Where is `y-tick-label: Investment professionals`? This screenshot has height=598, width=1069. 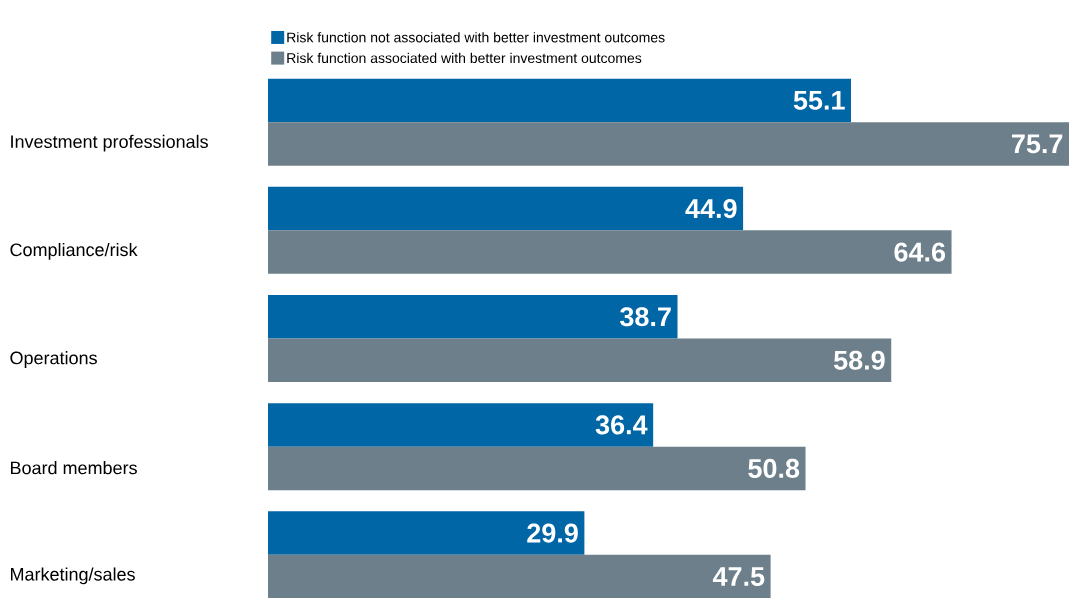 y-tick-label: Investment professionals is located at coordinates (109, 143).